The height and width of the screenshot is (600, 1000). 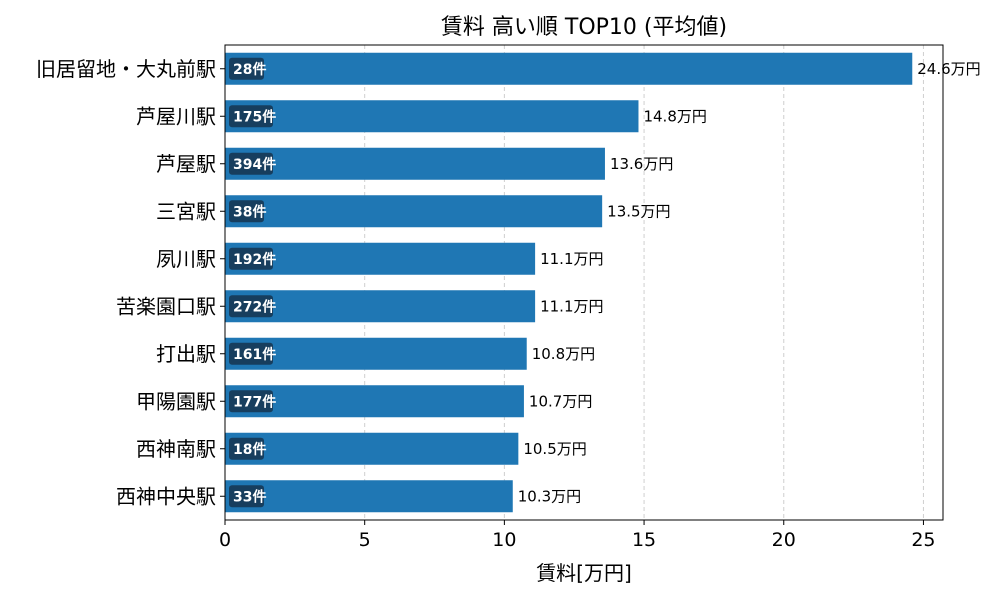 I want to click on y-tick-label: 三宮駅, so click(x=186, y=211).